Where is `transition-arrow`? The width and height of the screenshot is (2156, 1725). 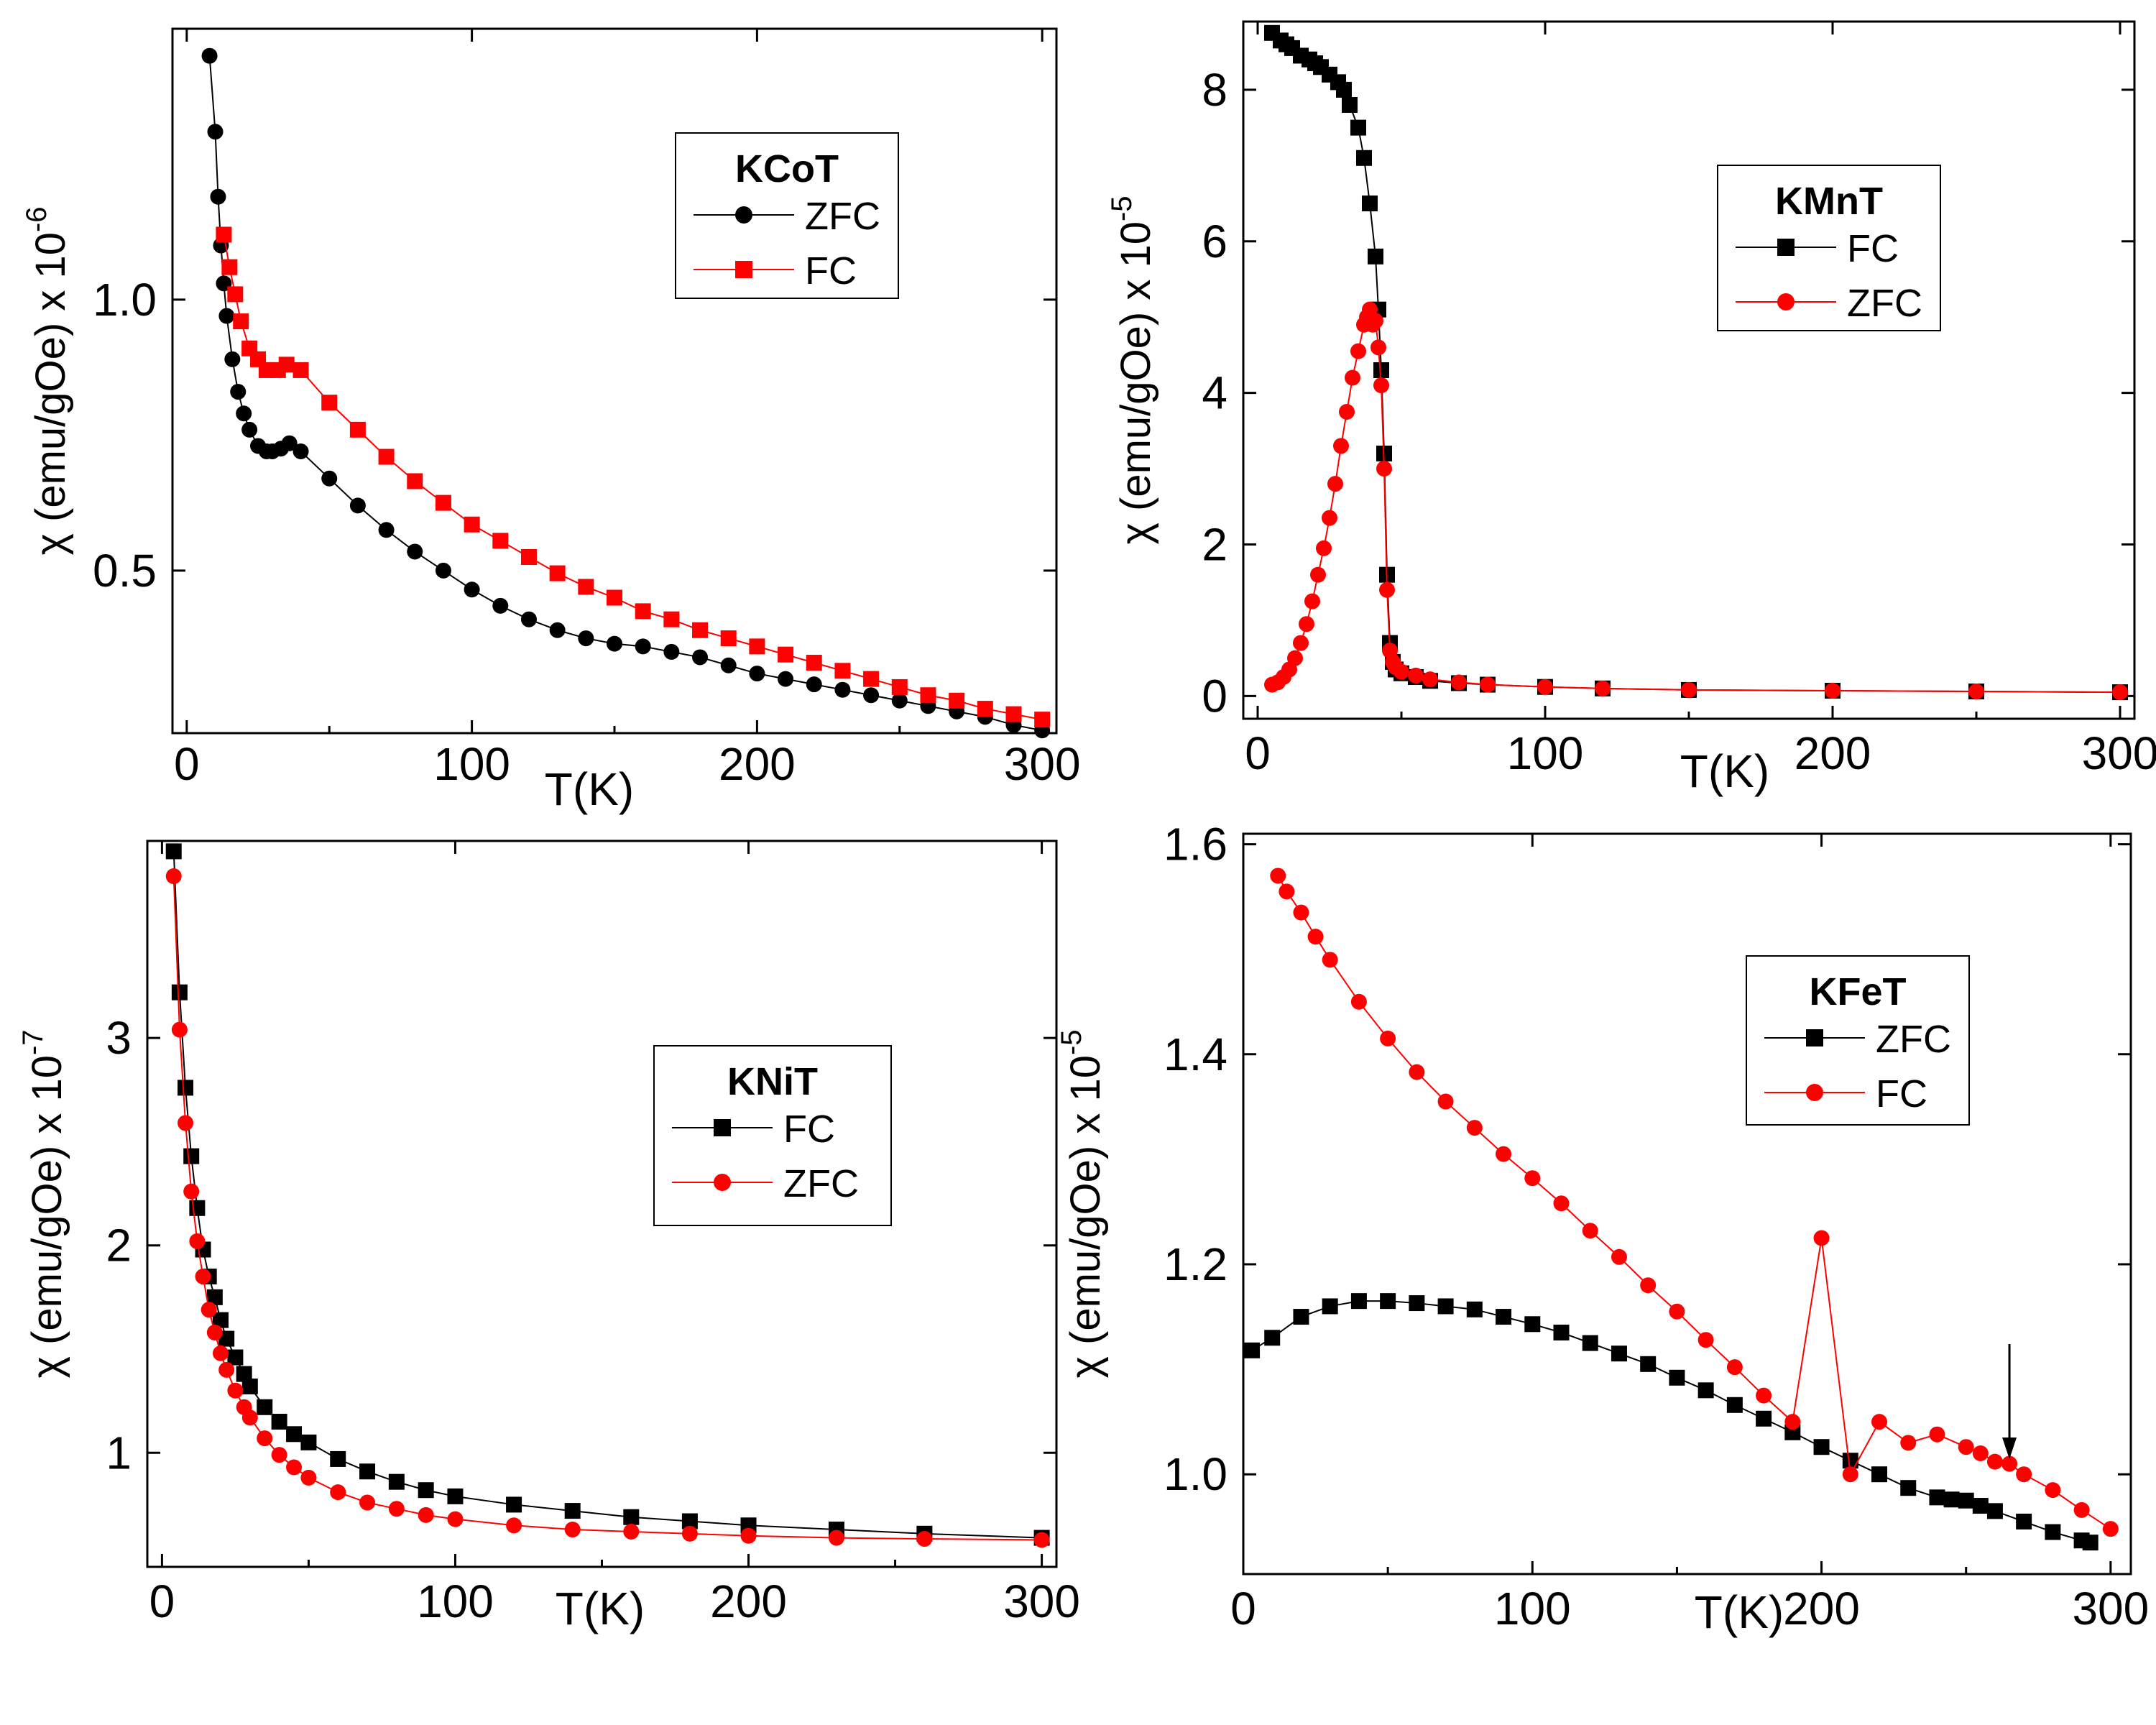
transition-arrow is located at coordinates (2010, 1401).